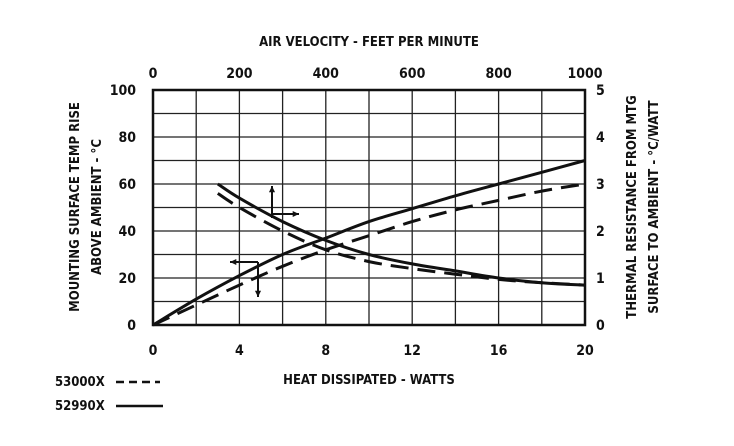 This screenshot has width=734, height=446. Describe the element at coordinates (654, 206) in the screenshot. I see `right-axis-title-line2: SURFACE TO AMBIENT - °C/WATT` at that location.